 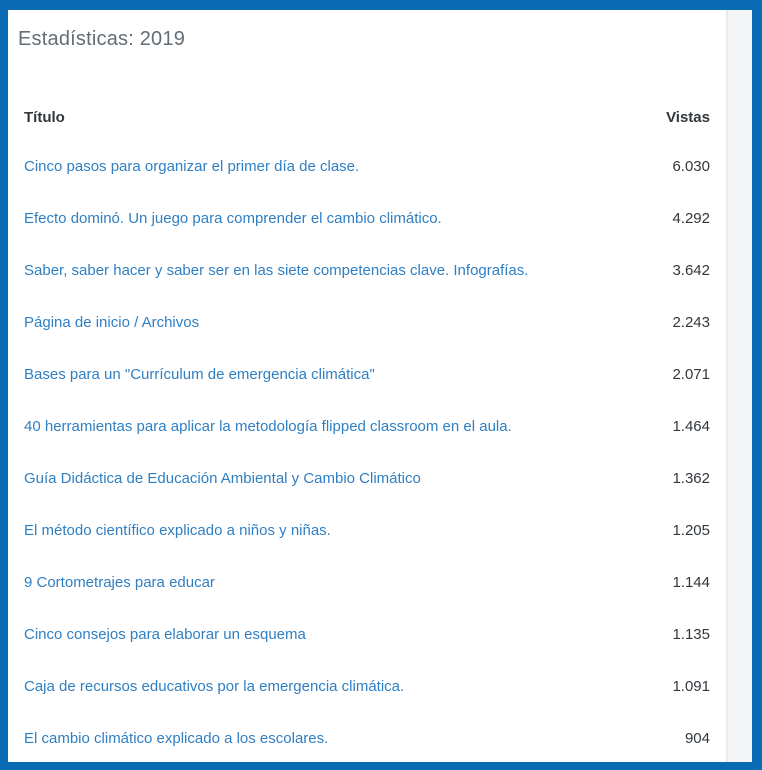 I want to click on views-count: 1.144, so click(x=691, y=582).